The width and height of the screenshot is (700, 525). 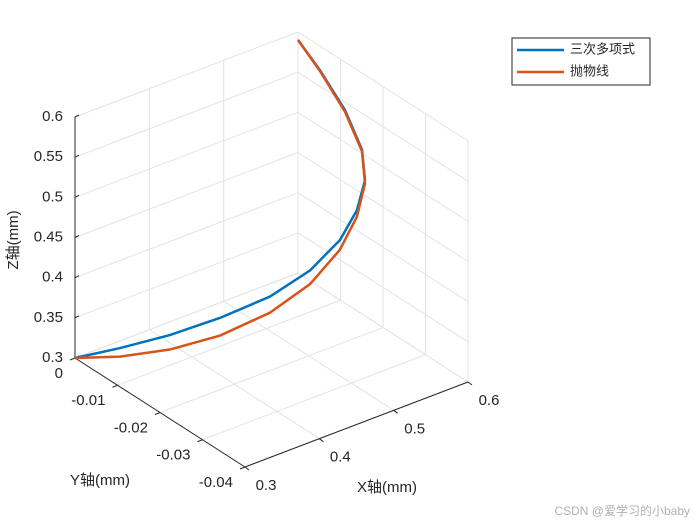 What do you see at coordinates (131, 427) in the screenshot?
I see `y-tick-label: -0.02` at bounding box center [131, 427].